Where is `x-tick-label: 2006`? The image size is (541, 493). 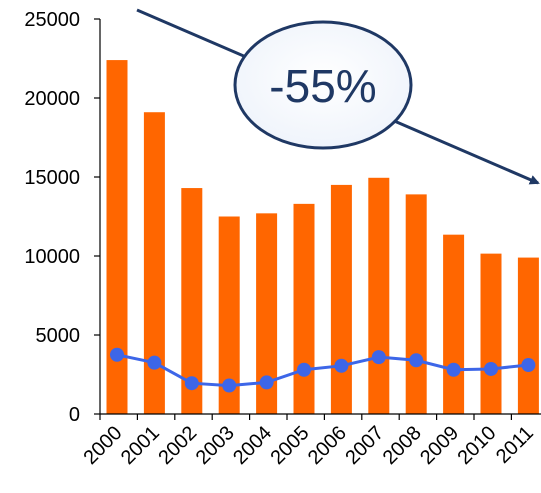 x-tick-label: 2006 is located at coordinates (327, 445).